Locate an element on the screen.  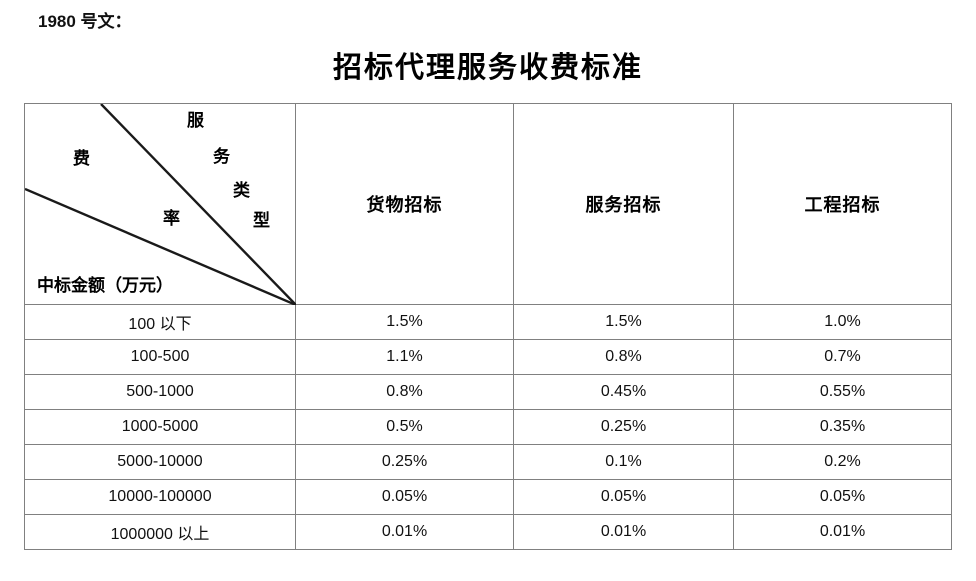
amount-cell: 10000-100000 is located at coordinates (160, 497).